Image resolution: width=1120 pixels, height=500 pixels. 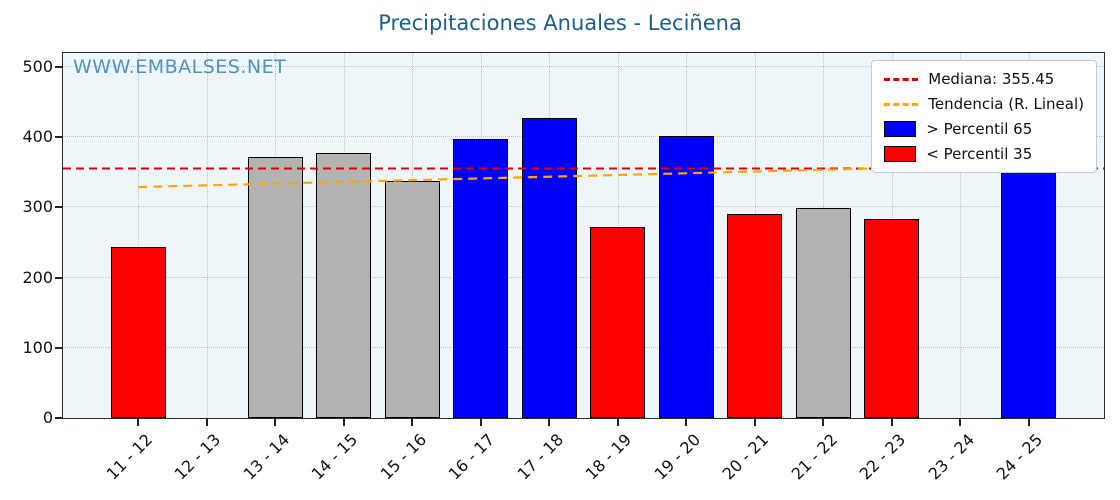 I want to click on legend-item-tendencia: Tendencia (R. Lineal), so click(x=984, y=104).